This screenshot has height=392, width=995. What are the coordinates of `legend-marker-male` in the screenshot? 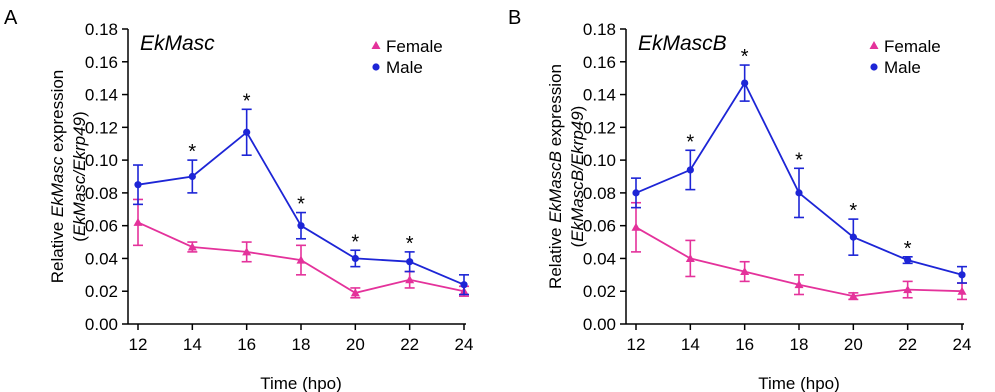 It's located at (874, 67).